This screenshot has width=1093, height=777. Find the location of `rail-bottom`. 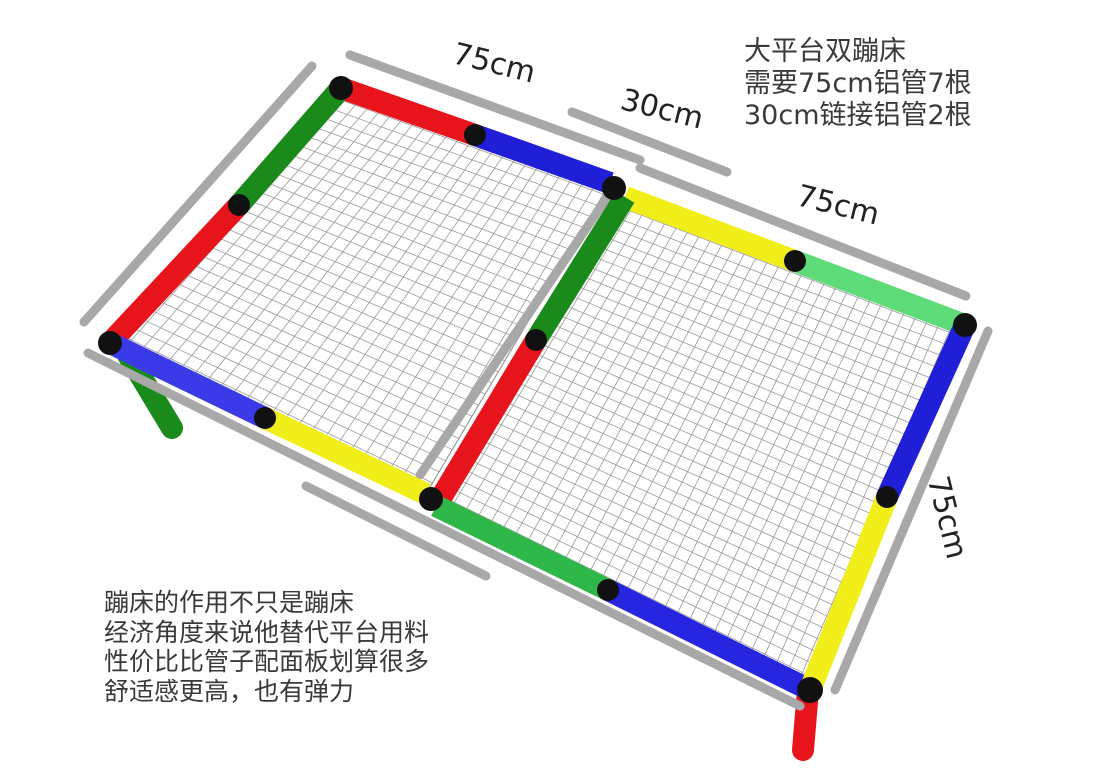

rail-bottom is located at coordinates (608, 611).